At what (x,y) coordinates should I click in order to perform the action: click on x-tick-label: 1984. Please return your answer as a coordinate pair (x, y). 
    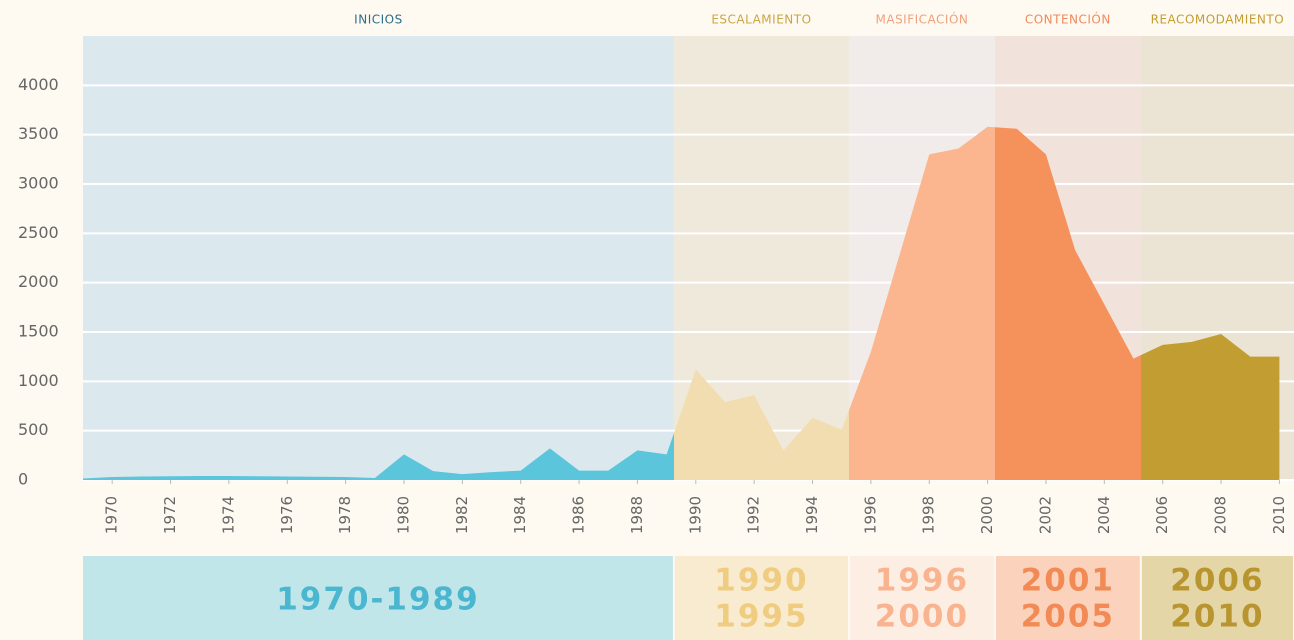
    Looking at the image, I should click on (520, 515).